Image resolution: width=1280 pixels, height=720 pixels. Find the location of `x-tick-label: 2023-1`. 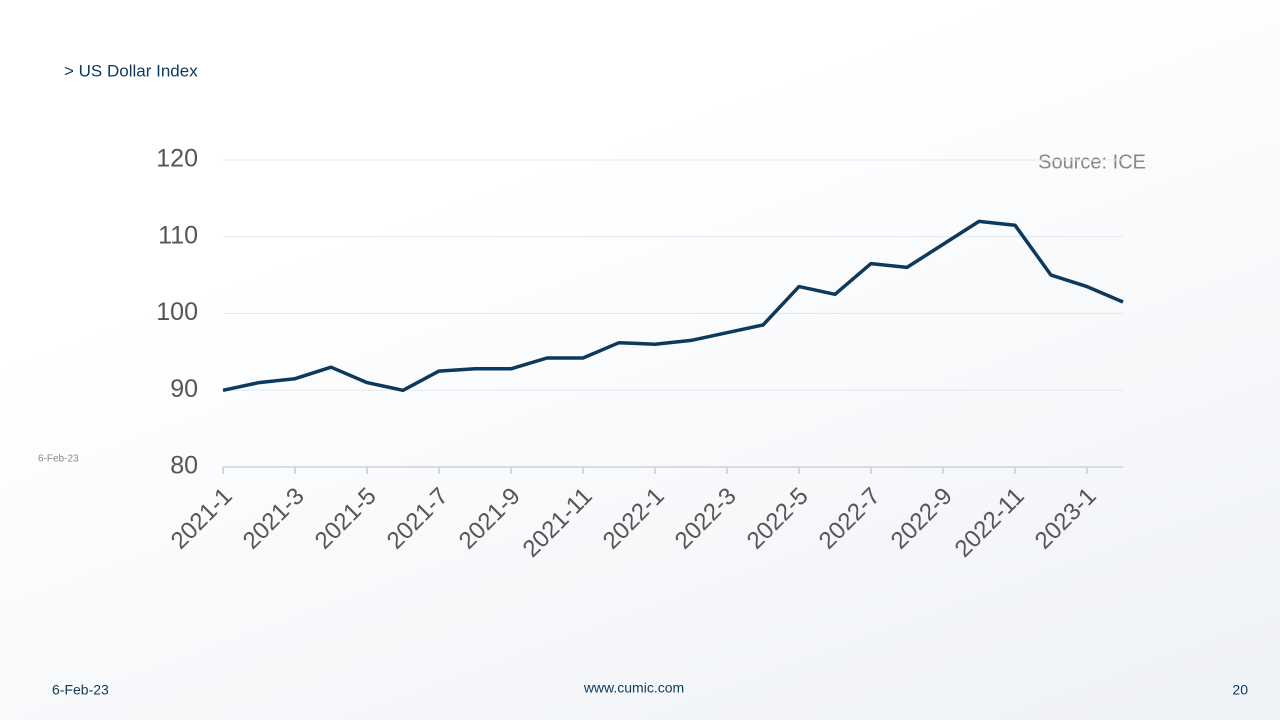

x-tick-label: 2023-1 is located at coordinates (1066, 519).